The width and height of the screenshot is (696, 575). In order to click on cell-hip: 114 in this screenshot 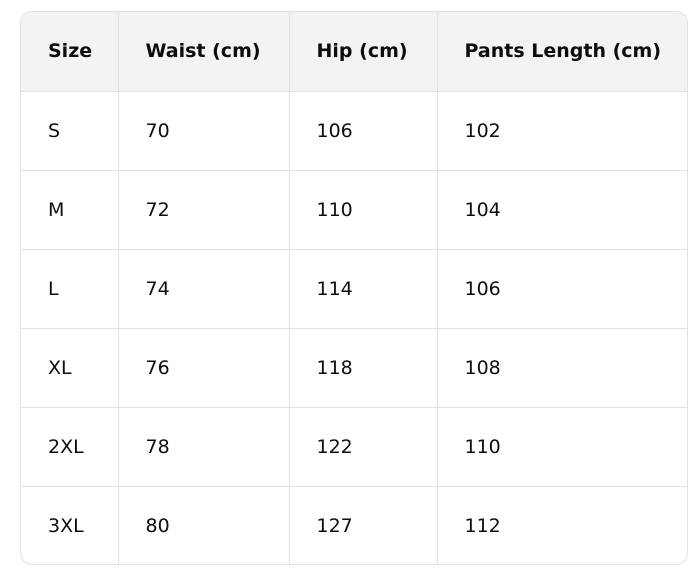, I will do `click(363, 289)`.